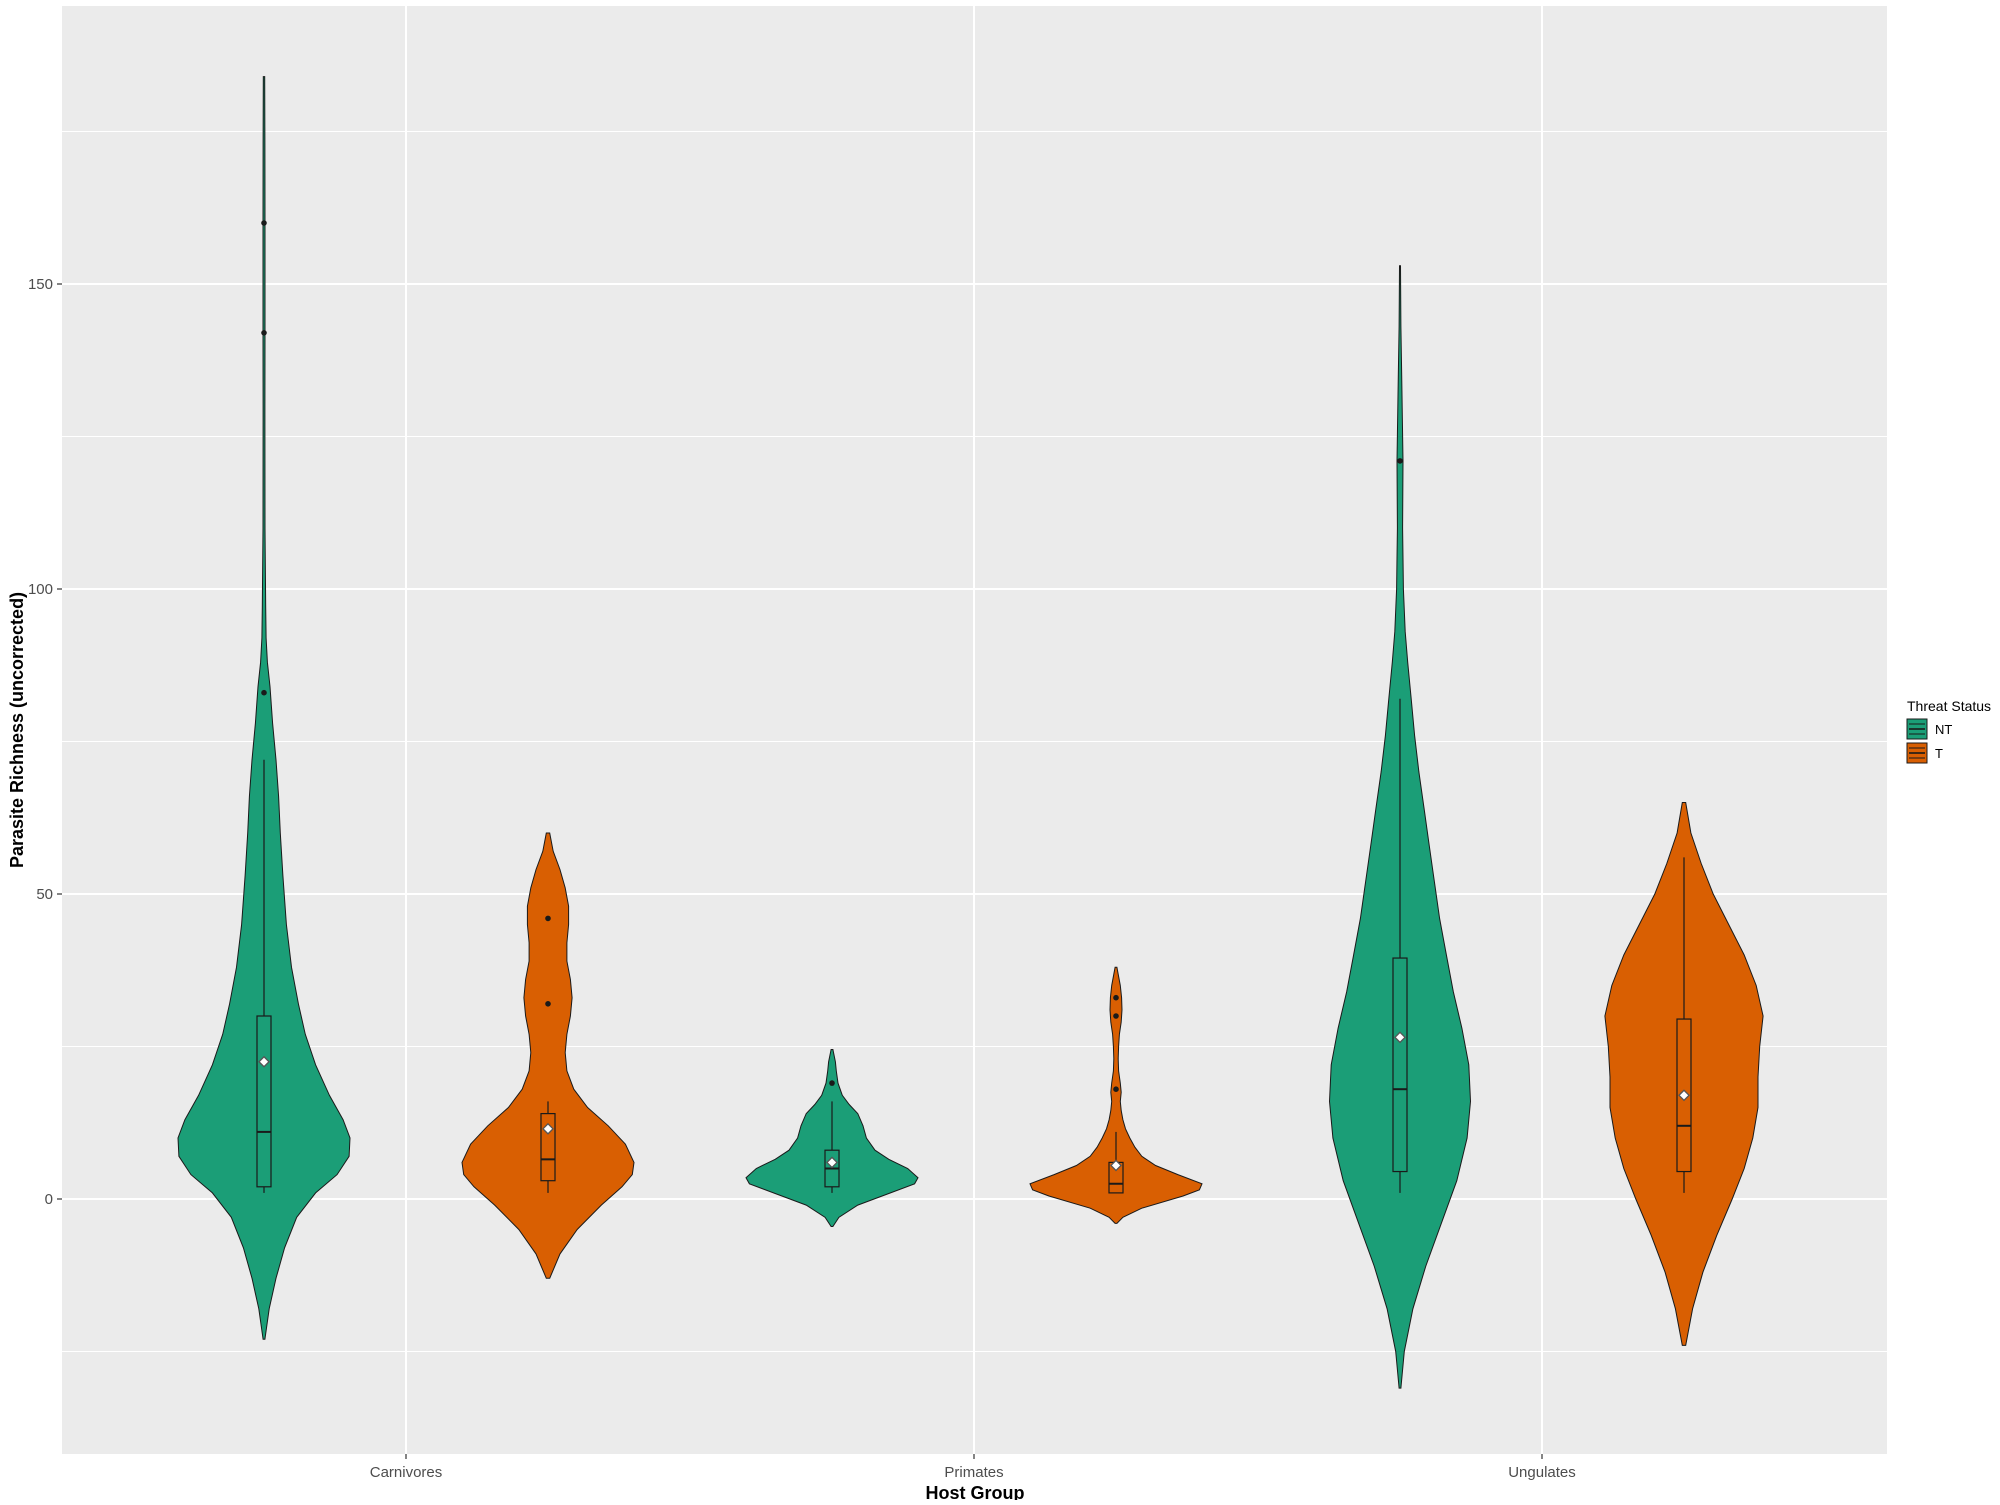 Image resolution: width=2000 pixels, height=1505 pixels. Describe the element at coordinates (1116, 1095) in the screenshot. I see `violin-T-primates` at that location.